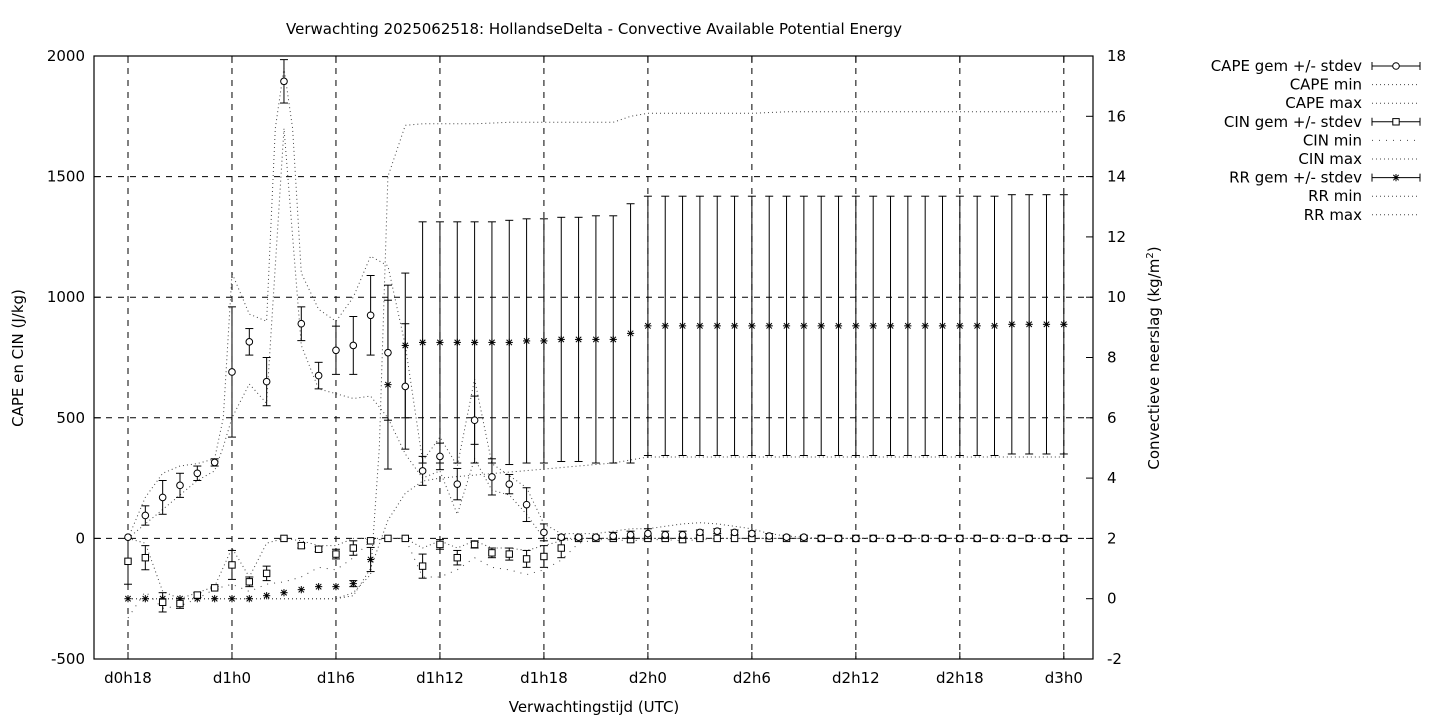 This screenshot has height=720, width=1440. What do you see at coordinates (752, 678) in the screenshot?
I see `x-tick-label: d2h6` at bounding box center [752, 678].